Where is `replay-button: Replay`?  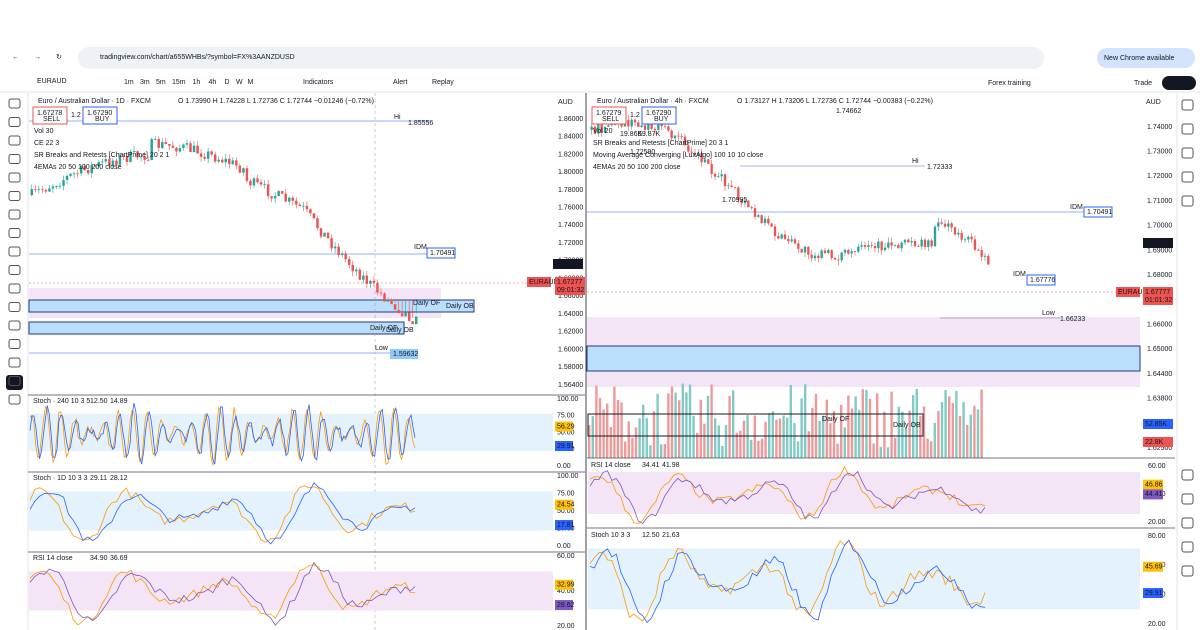
replay-button: Replay is located at coordinates (443, 82).